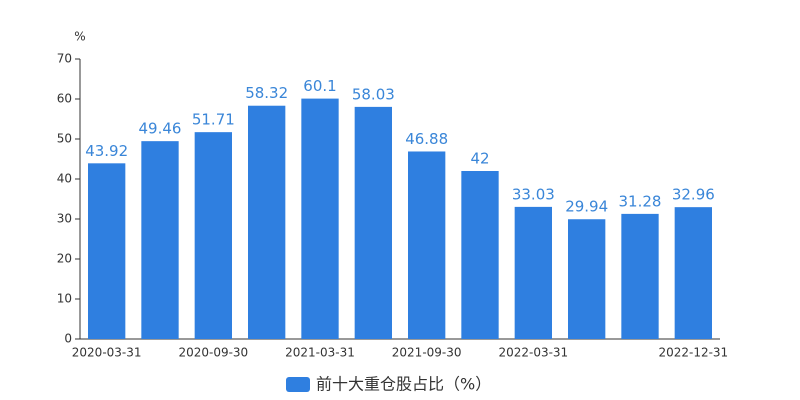  What do you see at coordinates (693, 195) in the screenshot?
I see `value-label: 32.96` at bounding box center [693, 195].